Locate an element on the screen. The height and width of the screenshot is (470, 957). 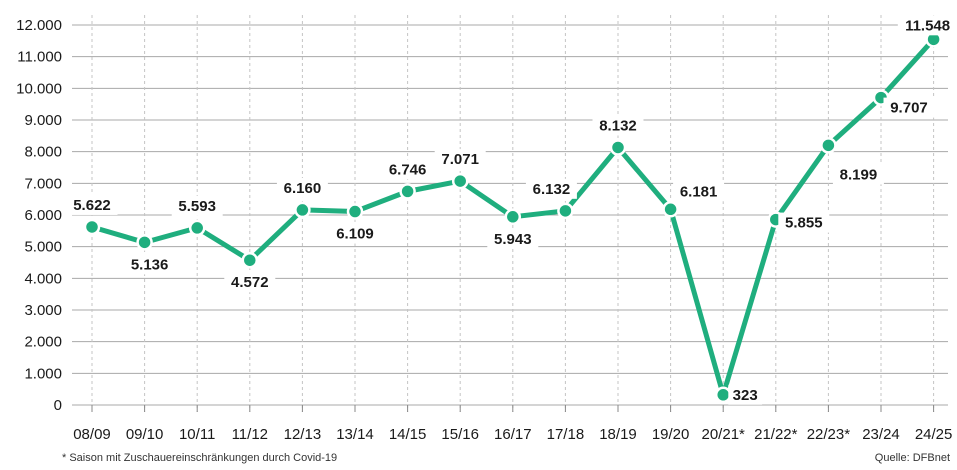
data-label: 5.136 is located at coordinates (150, 264).